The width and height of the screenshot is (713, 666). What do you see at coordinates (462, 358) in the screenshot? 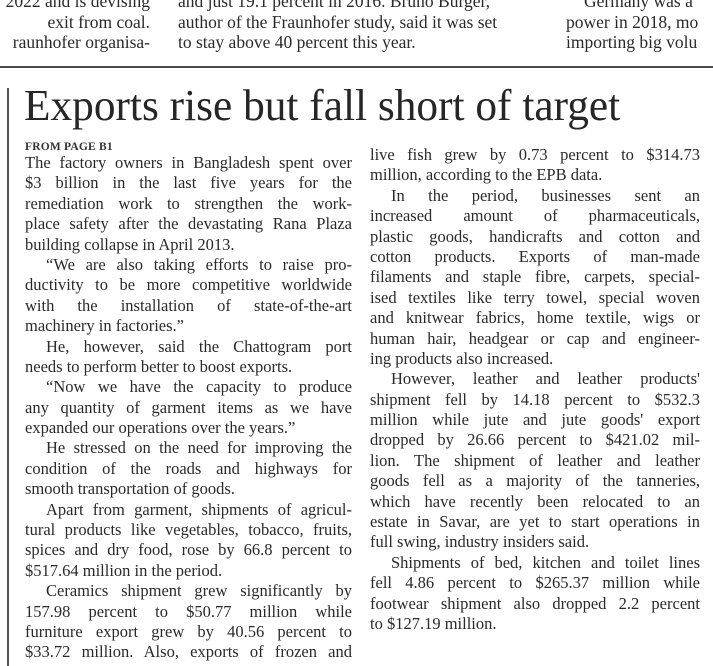
I see `text-line: ing products also increased.` at bounding box center [462, 358].